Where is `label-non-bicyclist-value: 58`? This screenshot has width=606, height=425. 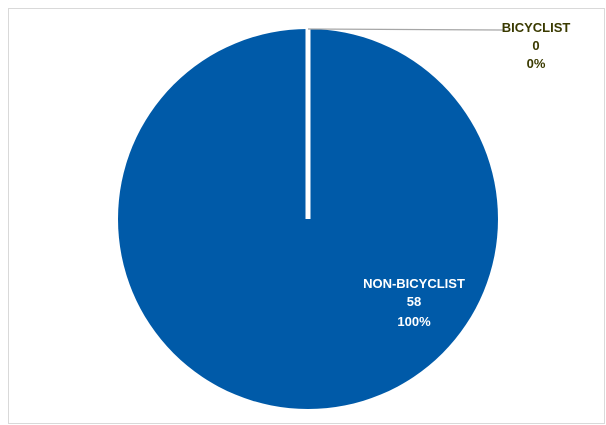 label-non-bicyclist-value: 58 is located at coordinates (414, 301).